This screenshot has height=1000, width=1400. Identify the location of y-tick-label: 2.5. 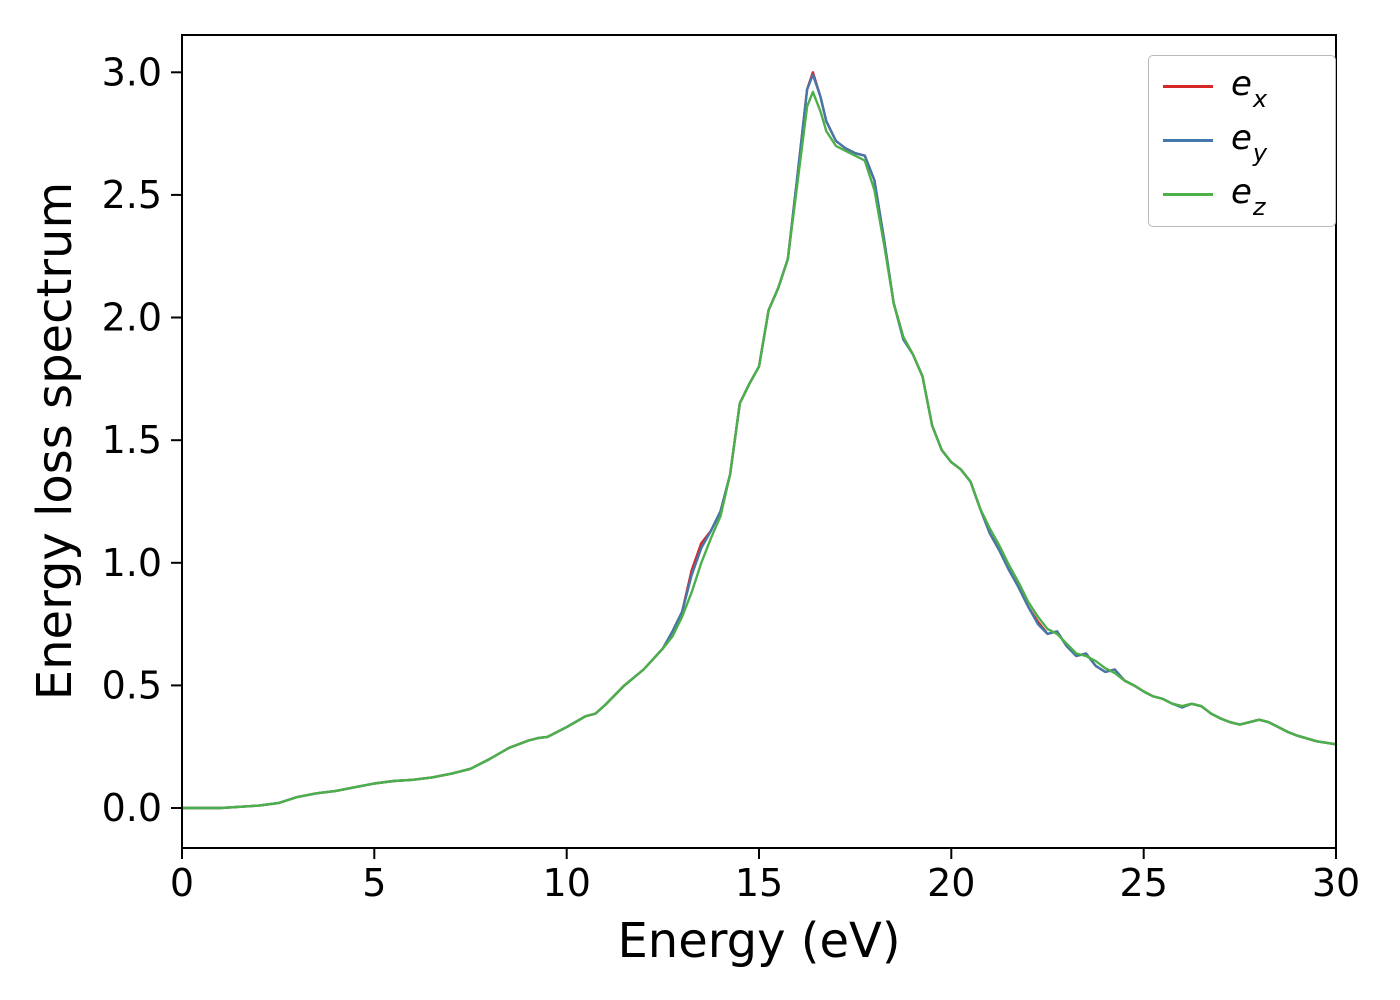
(132, 195).